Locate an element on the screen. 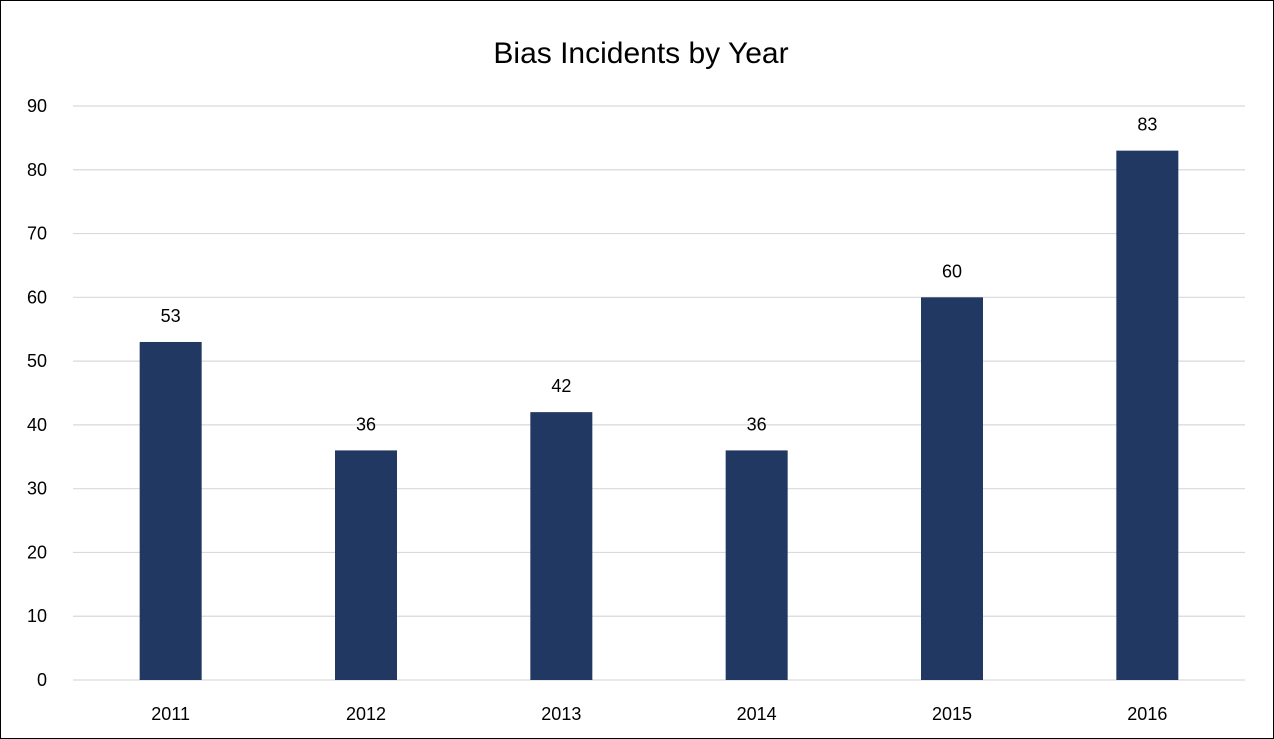 This screenshot has height=739, width=1274. y-axis-ticks: 0 10 20 30 40 50 60 70 80 90 is located at coordinates (37, 393).